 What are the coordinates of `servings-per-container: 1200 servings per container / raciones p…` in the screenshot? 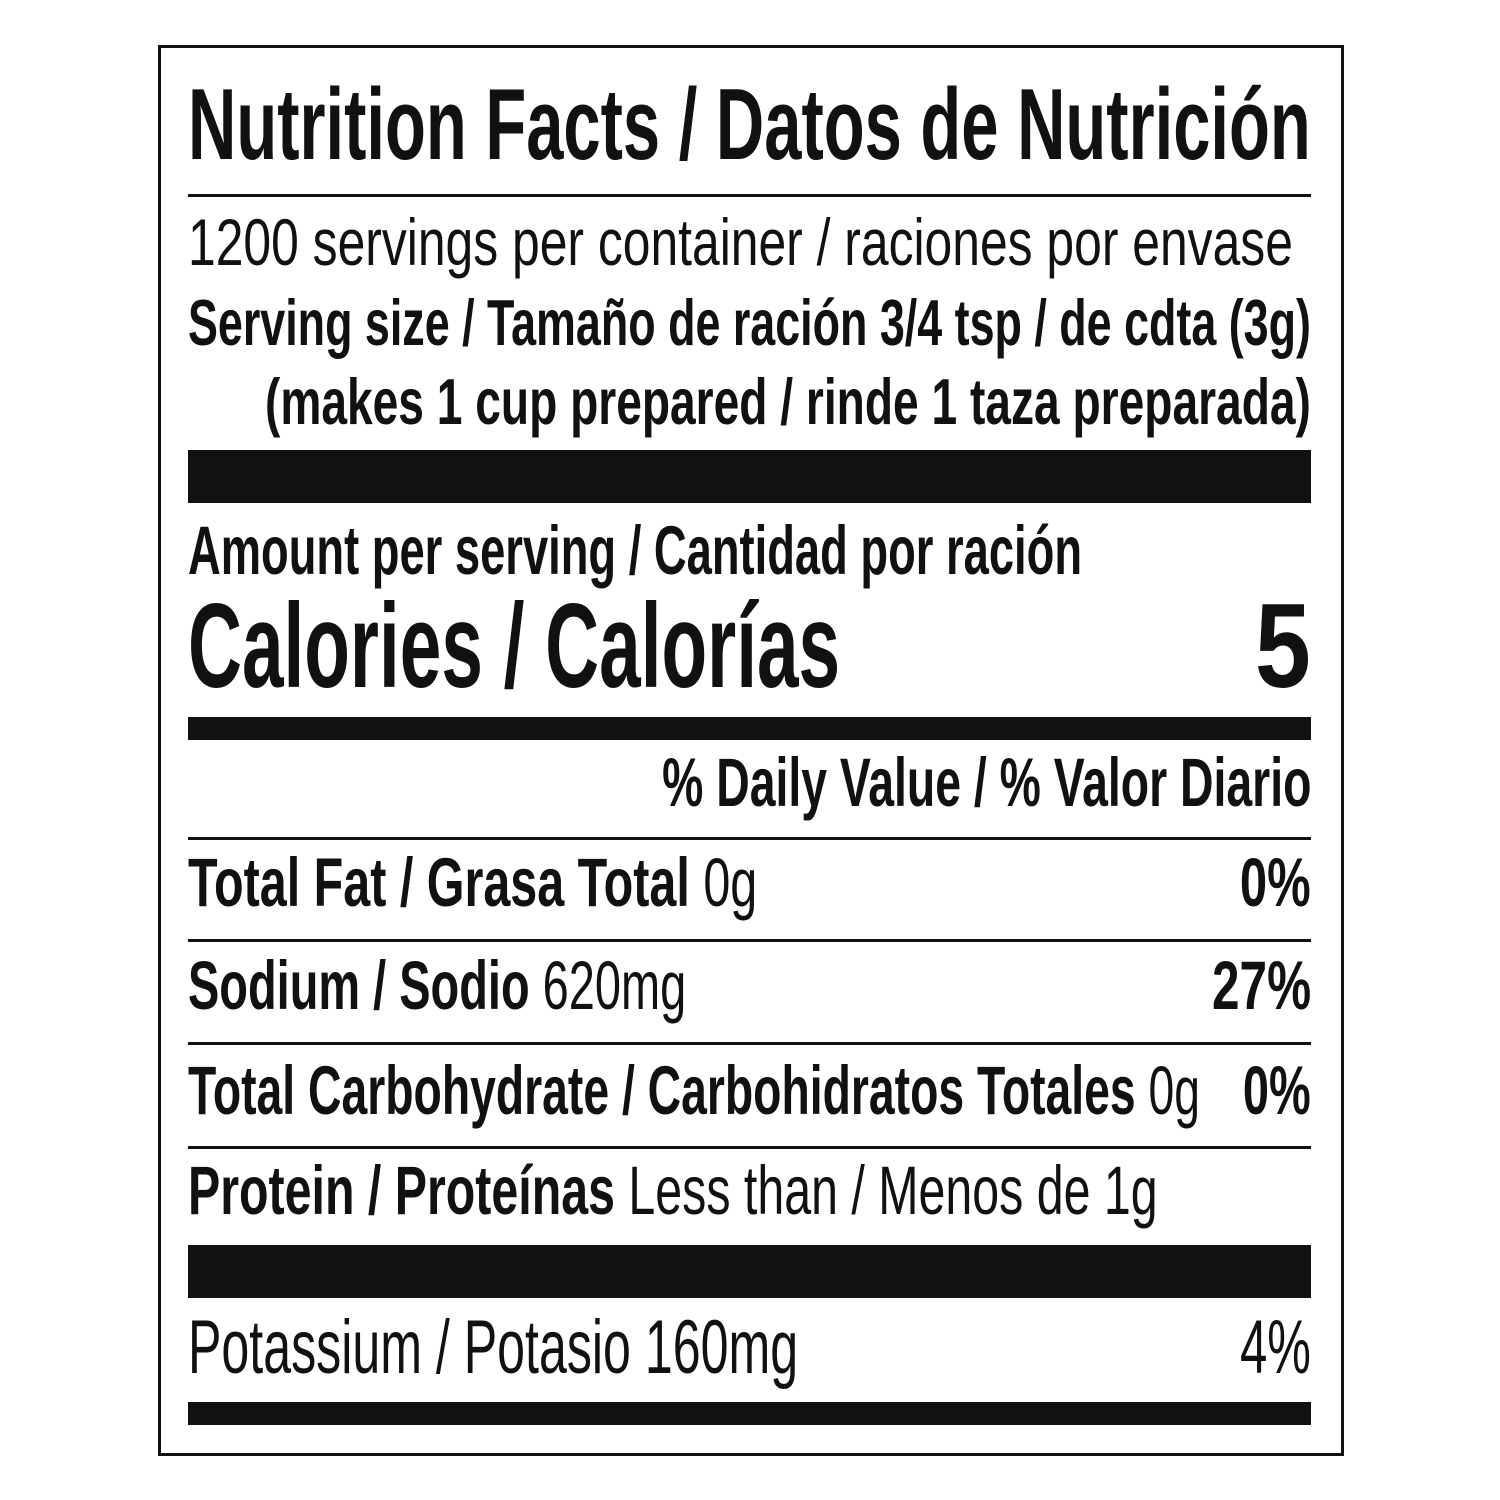 It's located at (740, 242).